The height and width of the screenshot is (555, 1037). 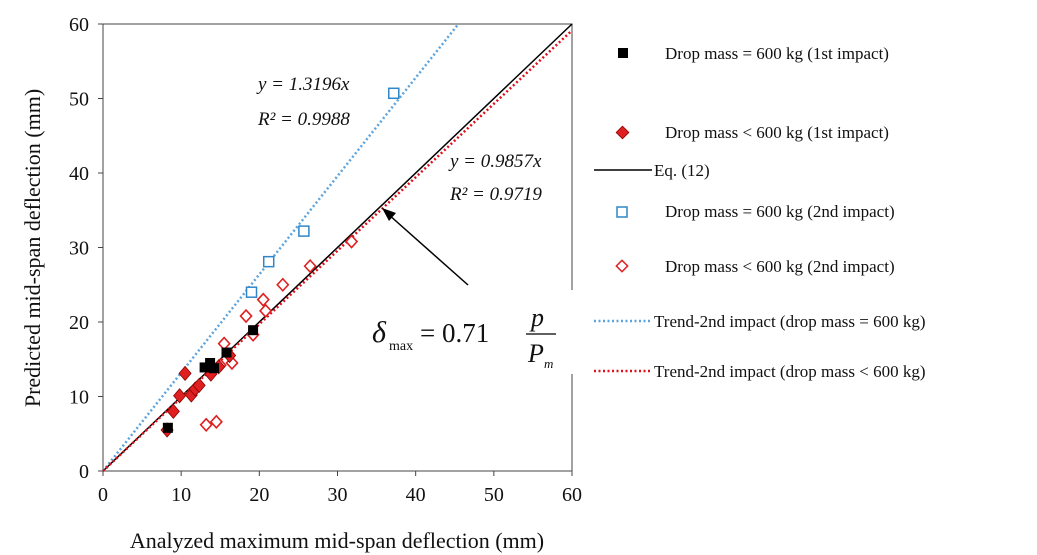 I want to click on y-tick-label: 40, so click(x=79, y=174).